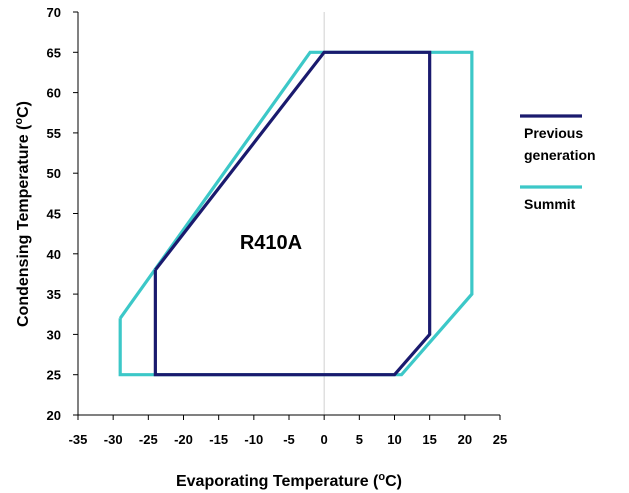 This screenshot has width=629, height=493. Describe the element at coordinates (271, 243) in the screenshot. I see `annotation-label: R410A` at that location.